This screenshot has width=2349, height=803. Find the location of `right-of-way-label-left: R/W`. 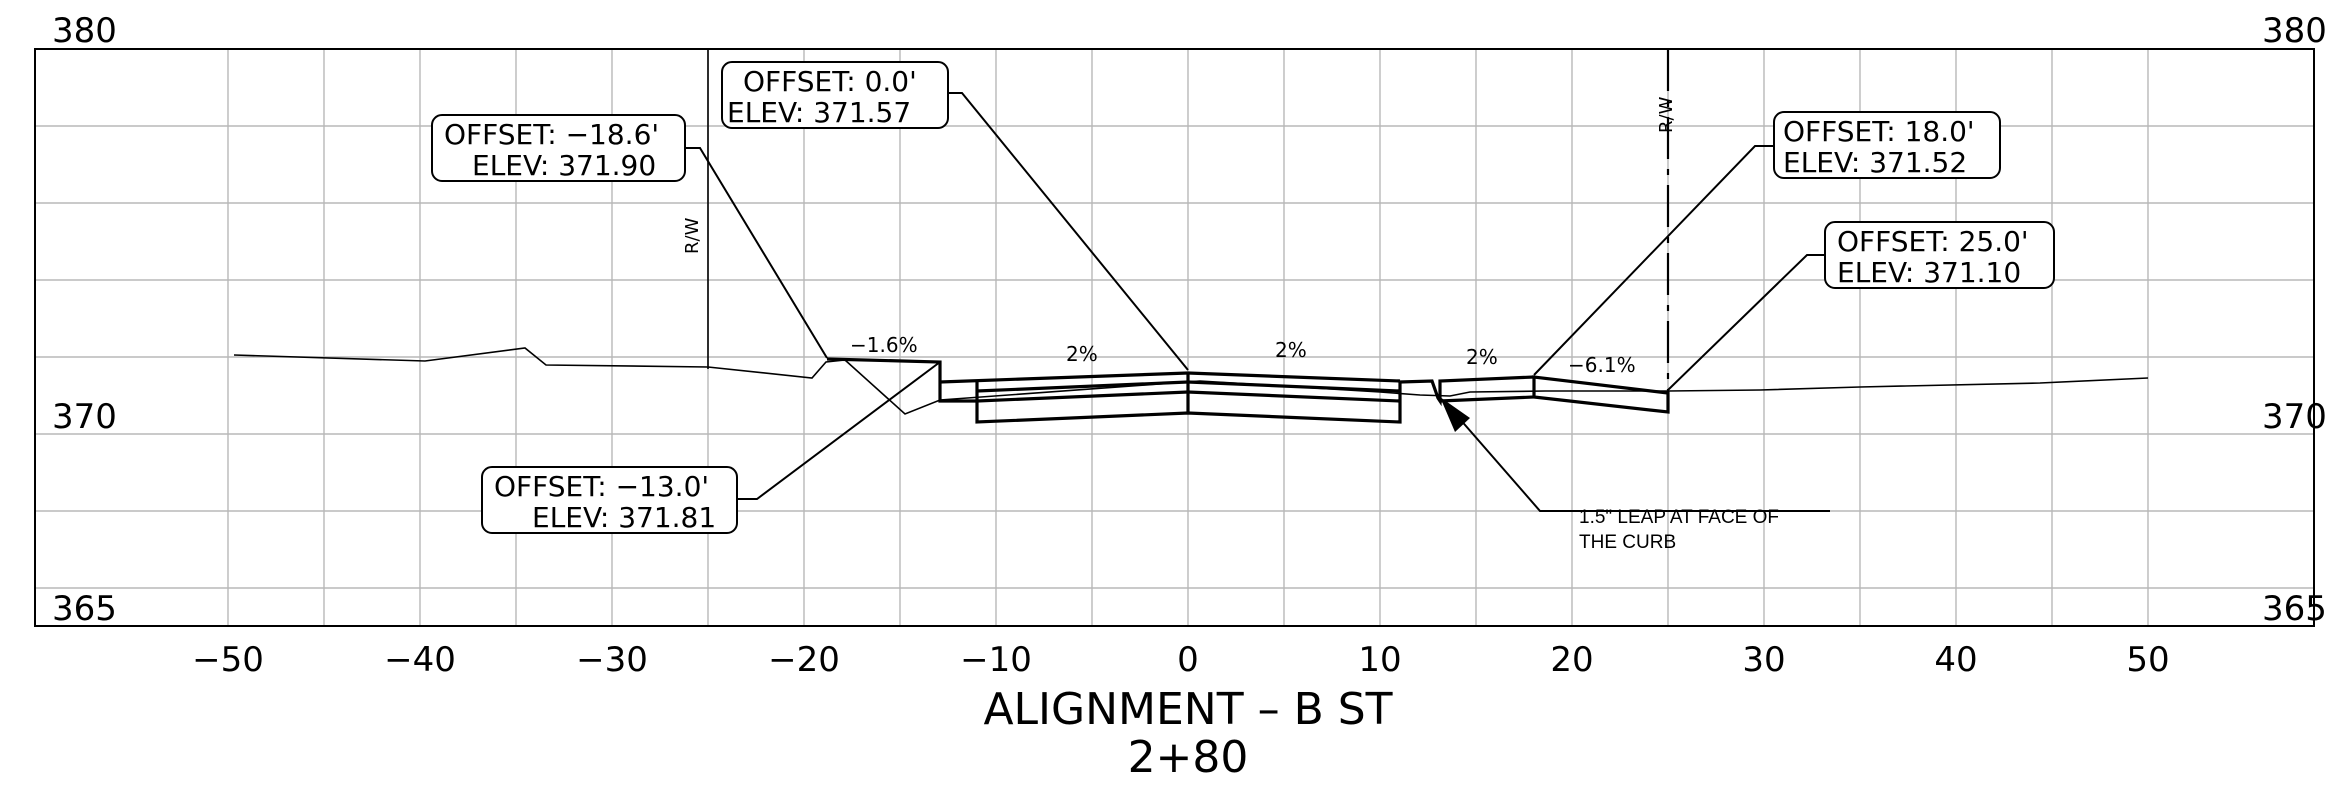

right-of-way-label-left: R/W is located at coordinates (692, 235).